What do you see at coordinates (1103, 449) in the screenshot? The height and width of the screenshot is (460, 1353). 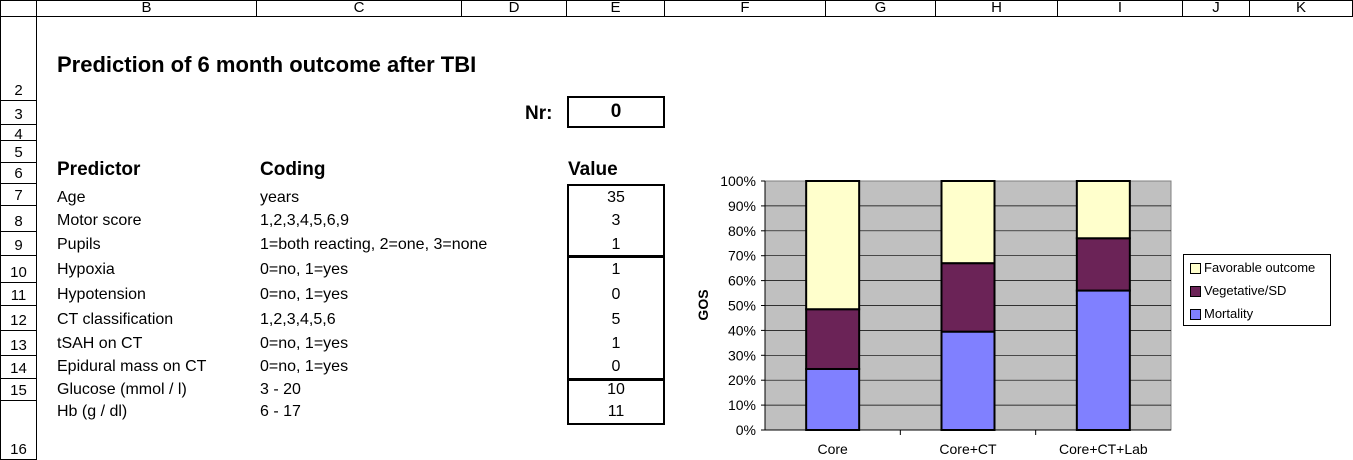 I see `x-tick-label: Core+CT+Lab` at bounding box center [1103, 449].